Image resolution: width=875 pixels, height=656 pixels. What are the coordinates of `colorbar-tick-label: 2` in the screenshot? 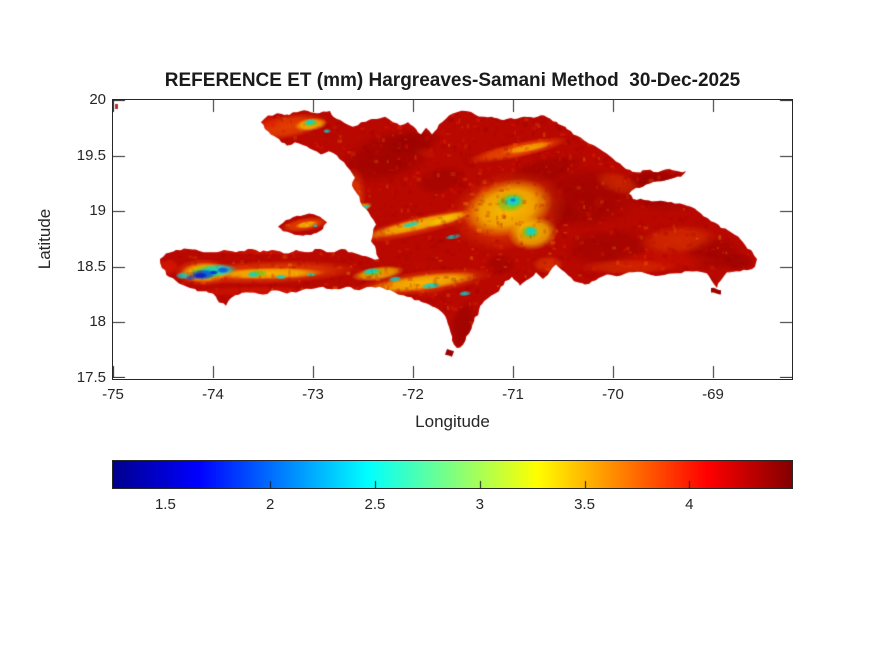 It's located at (270, 504).